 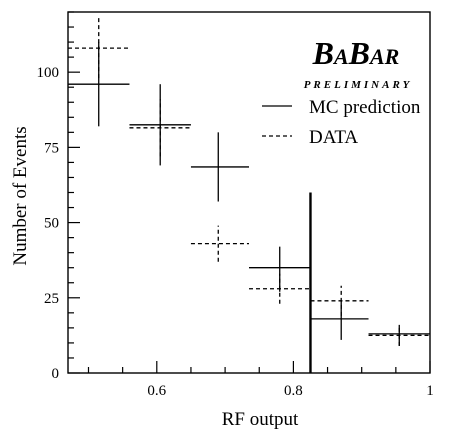 I want to click on legend-data-label: DATA, so click(x=333, y=137).